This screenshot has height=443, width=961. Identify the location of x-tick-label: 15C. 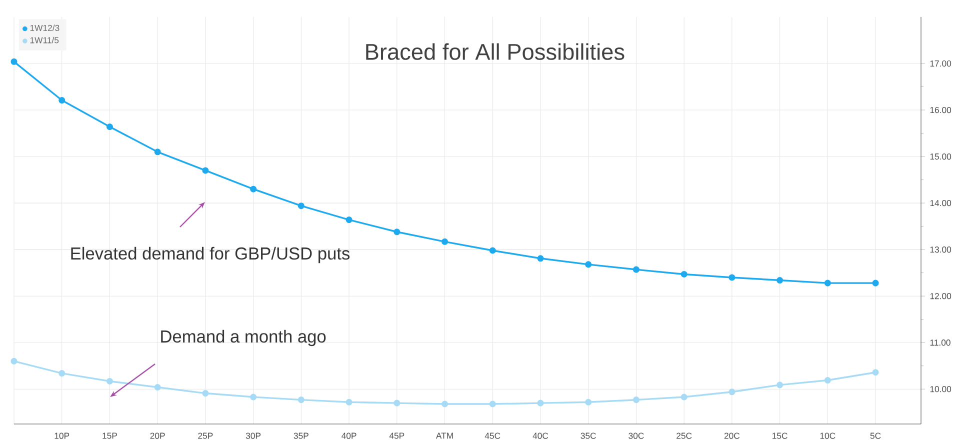
(780, 435).